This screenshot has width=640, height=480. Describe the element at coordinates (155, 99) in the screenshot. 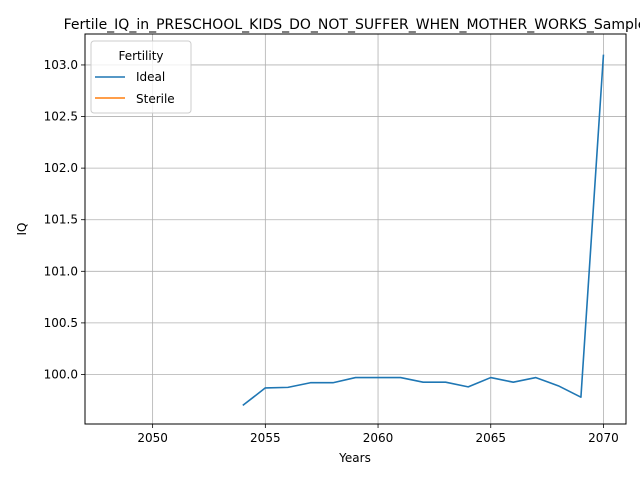

I see `legend-label-sterile: Sterile` at that location.